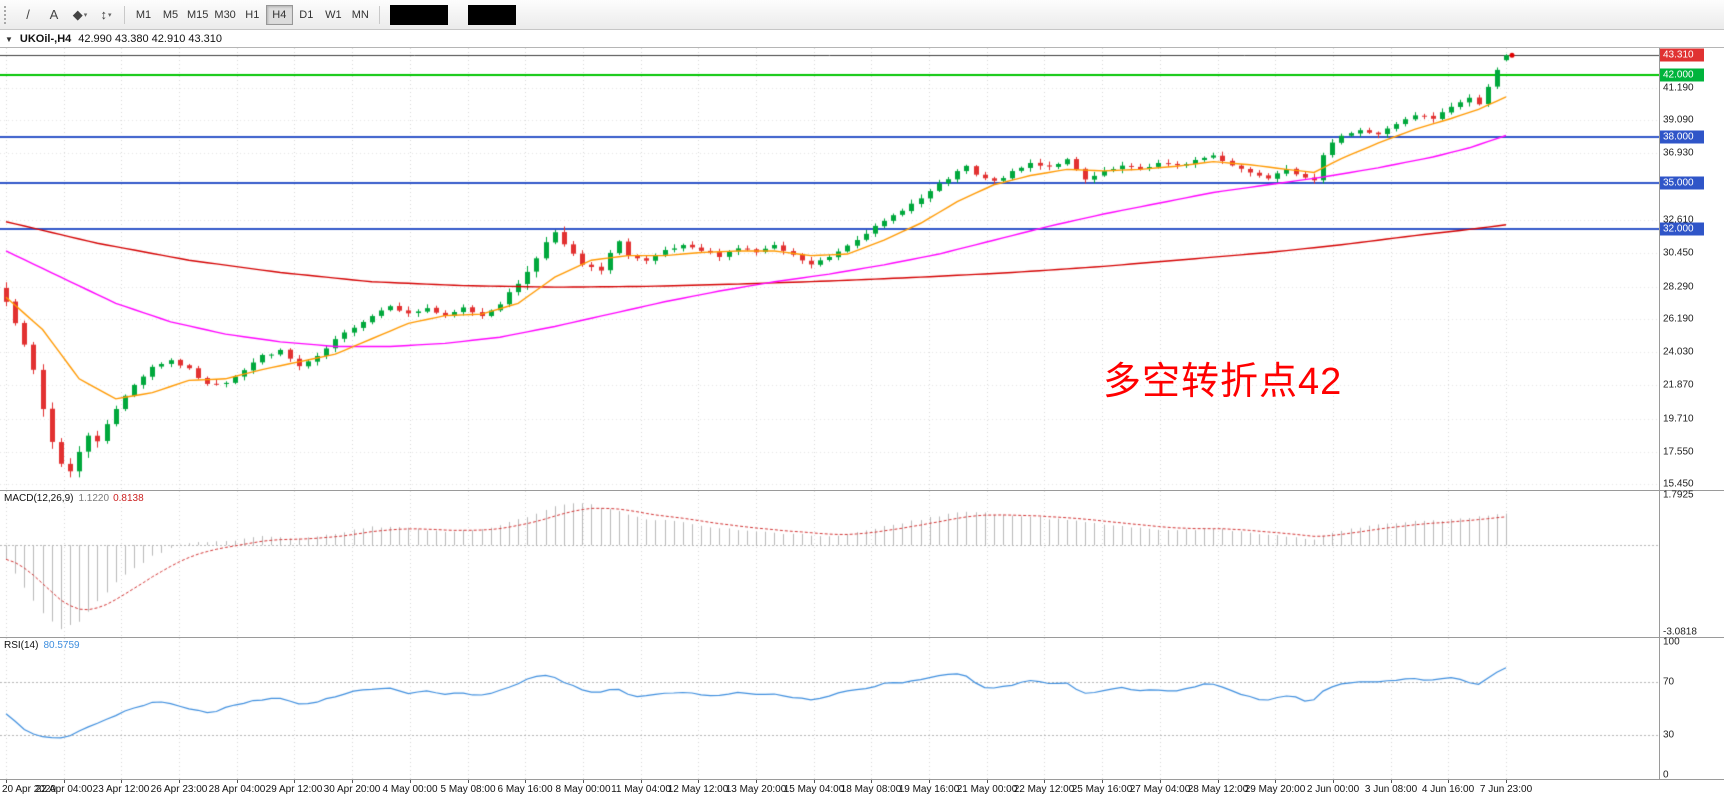 The height and width of the screenshot is (799, 1724). I want to click on time-axis-label: 22 May 12:00, so click(1044, 789).